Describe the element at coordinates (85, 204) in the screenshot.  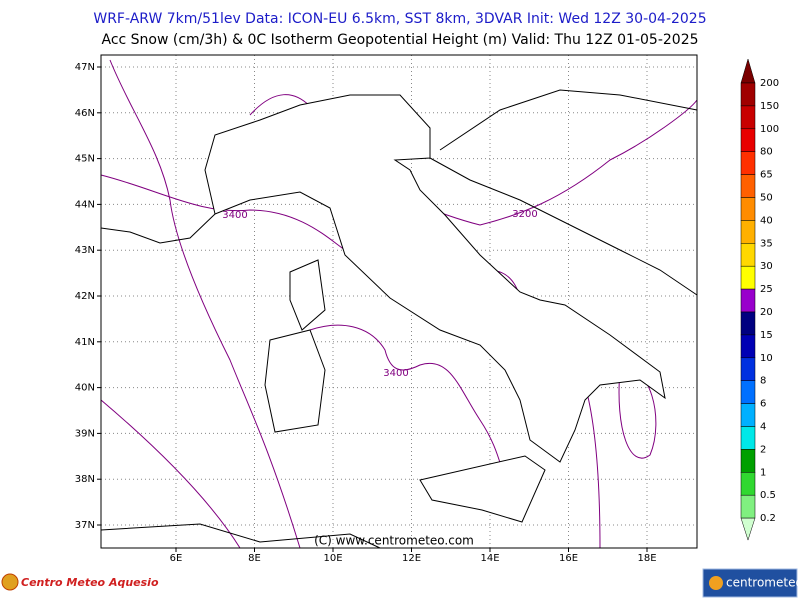
I see `lat-label: 44N` at that location.